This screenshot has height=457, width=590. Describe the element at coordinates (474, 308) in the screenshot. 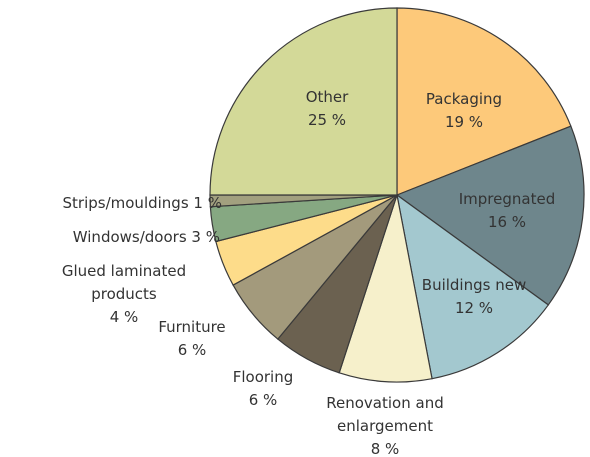

I see `value-label: 12 %` at that location.